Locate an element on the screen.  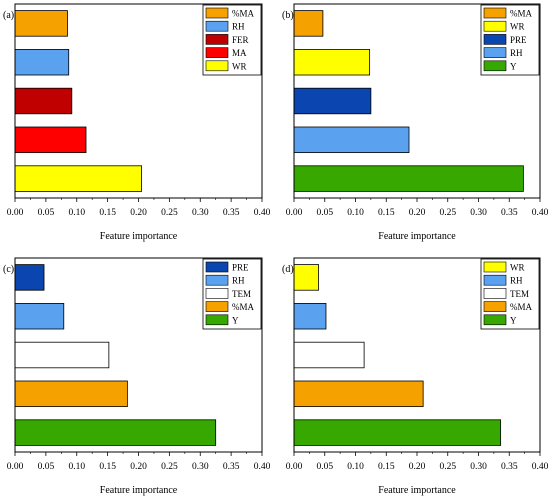
legend-label: MA is located at coordinates (239, 53).